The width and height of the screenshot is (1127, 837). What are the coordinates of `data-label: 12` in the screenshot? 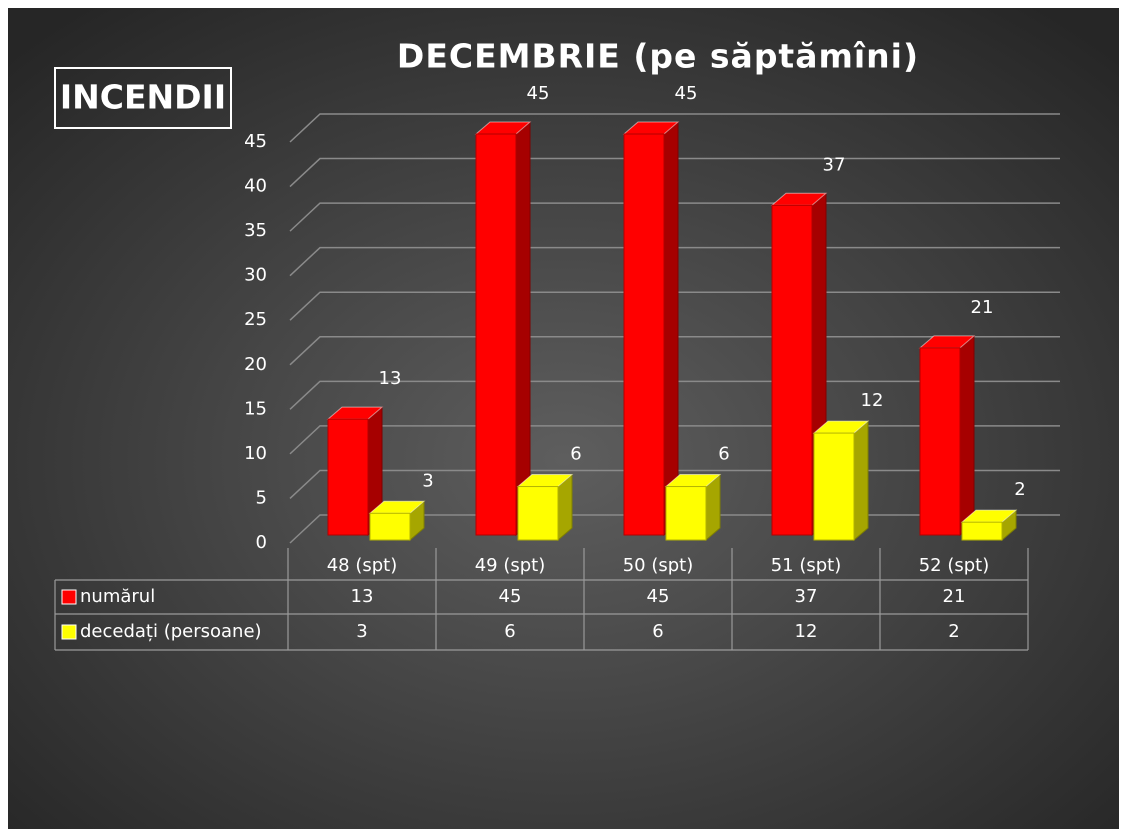 It's located at (872, 400).